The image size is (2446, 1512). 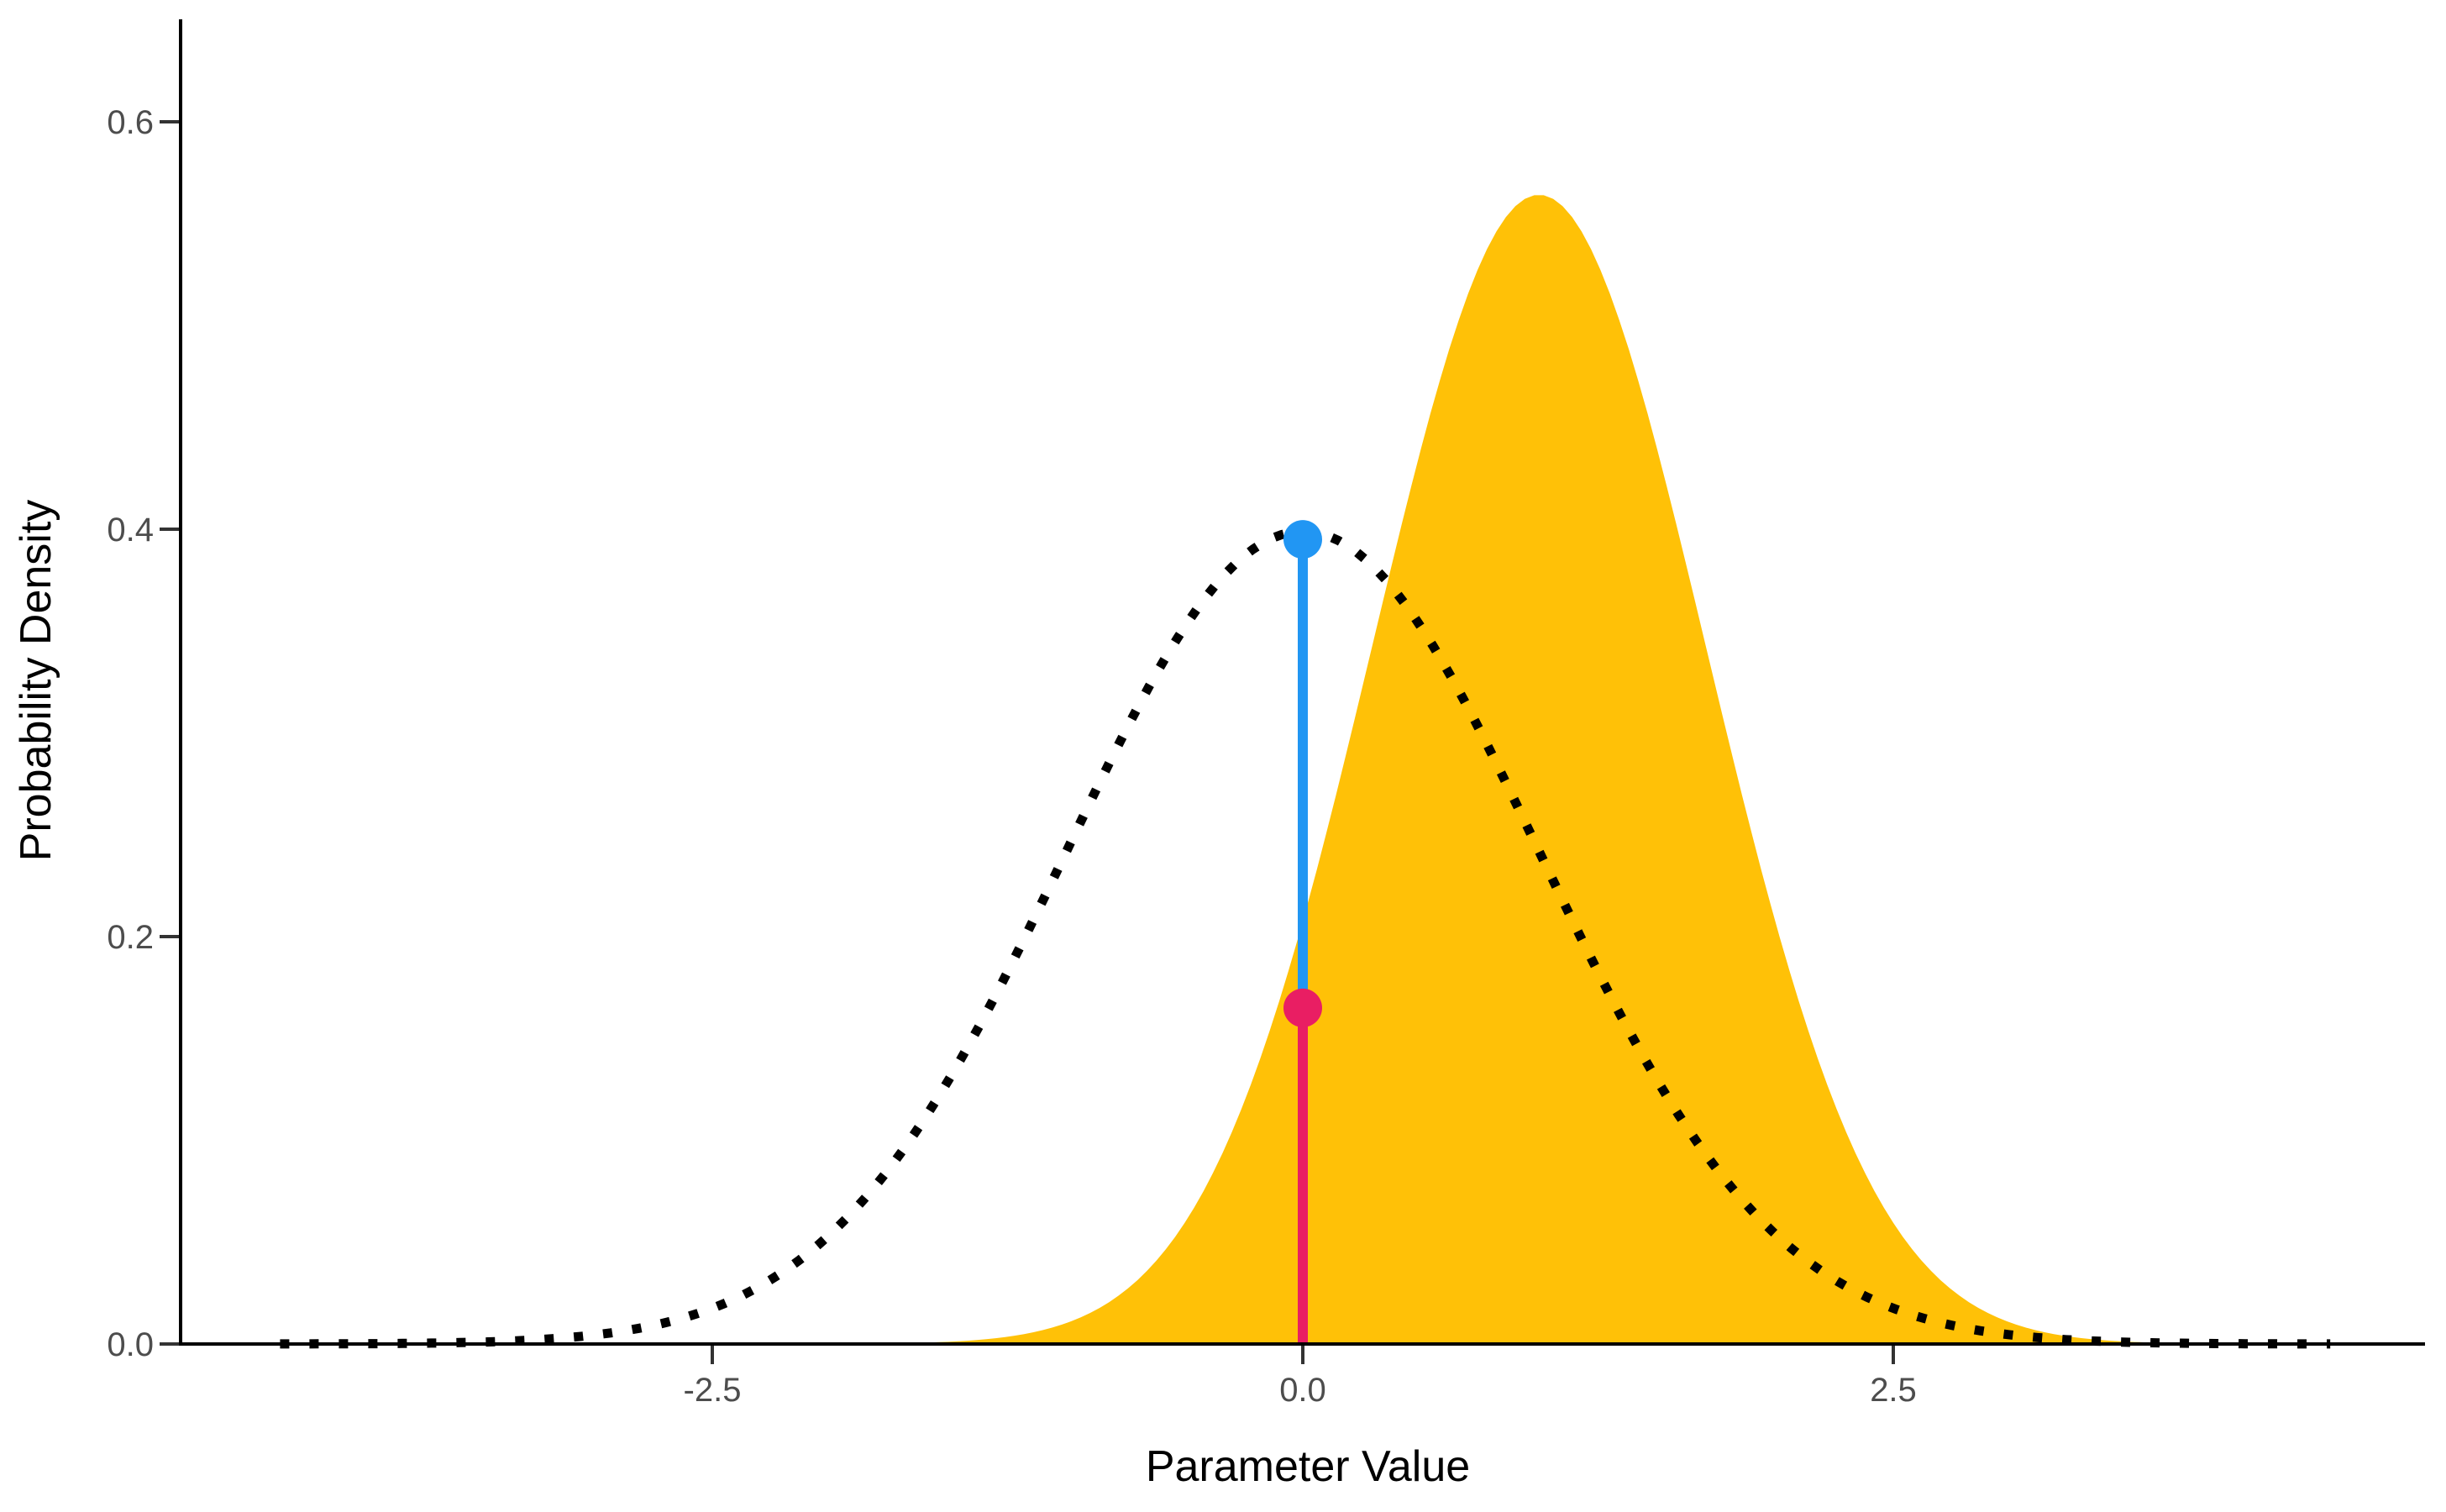 I want to click on x-tick-label: 0.0, so click(x=1302, y=1390).